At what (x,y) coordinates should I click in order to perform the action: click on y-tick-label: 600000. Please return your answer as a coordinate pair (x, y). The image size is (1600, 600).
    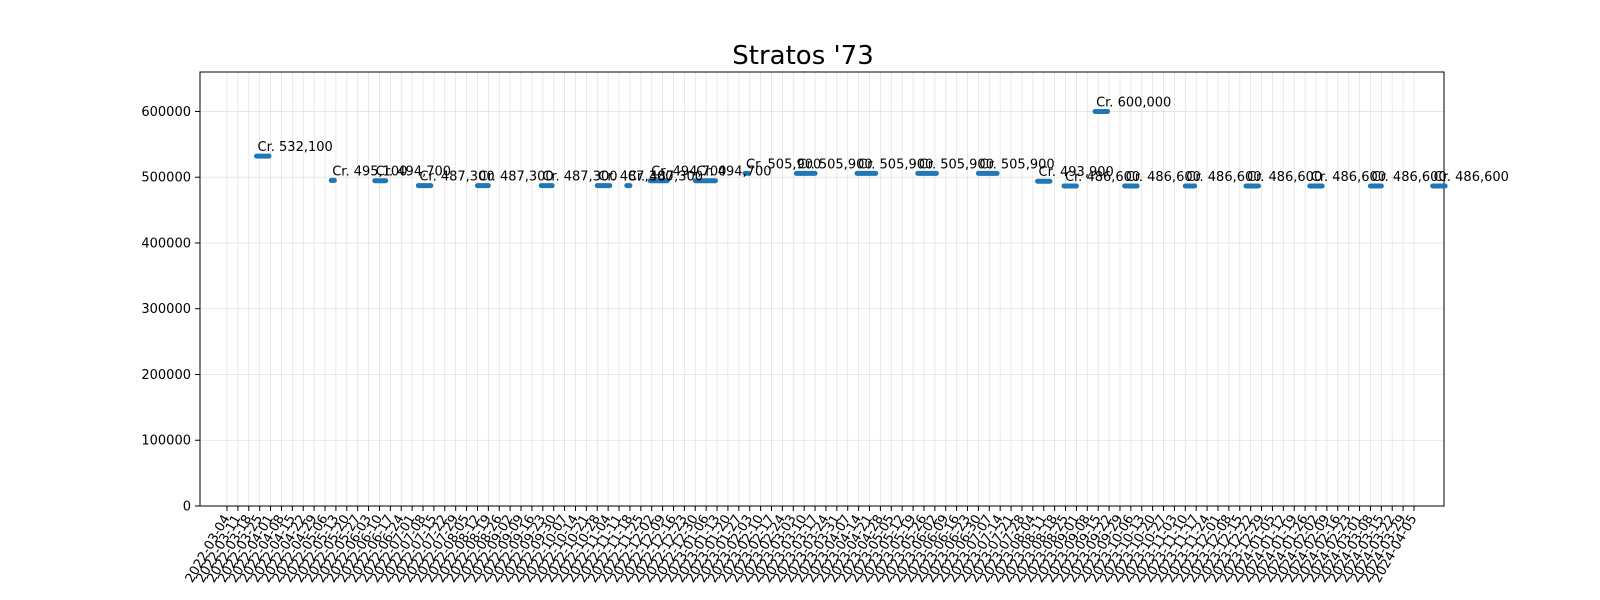
    Looking at the image, I should click on (166, 112).